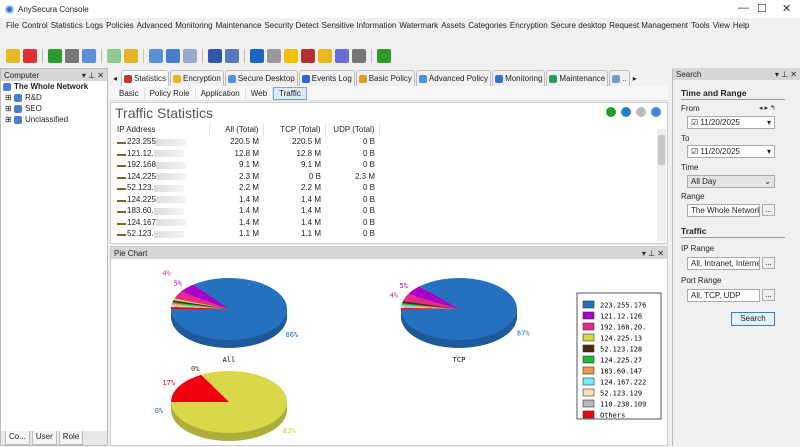  I want to click on tab-advanced-policy: Advanced Policy, so click(453, 78).